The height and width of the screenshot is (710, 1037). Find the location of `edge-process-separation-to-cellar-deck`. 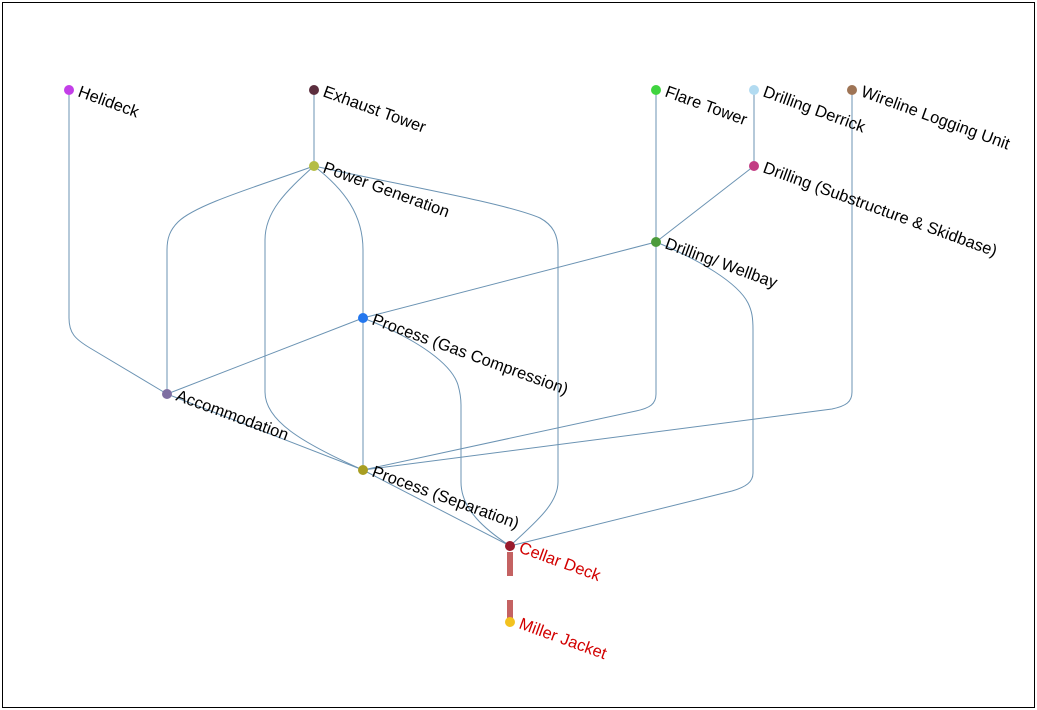

edge-process-separation-to-cellar-deck is located at coordinates (436, 508).